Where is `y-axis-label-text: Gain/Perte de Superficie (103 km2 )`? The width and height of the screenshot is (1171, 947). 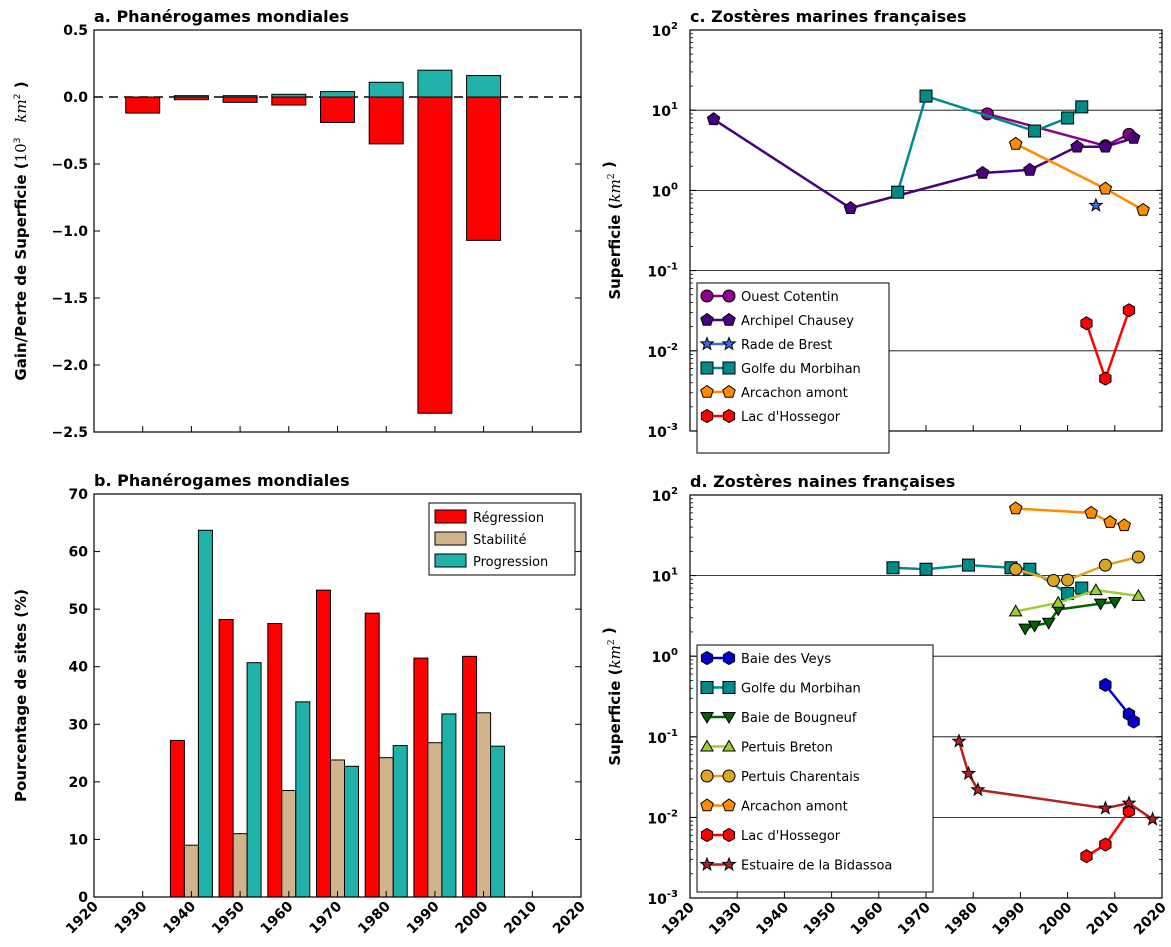 y-axis-label-text: Gain/Perte de Superficie (103 km2 ) is located at coordinates (21, 230).